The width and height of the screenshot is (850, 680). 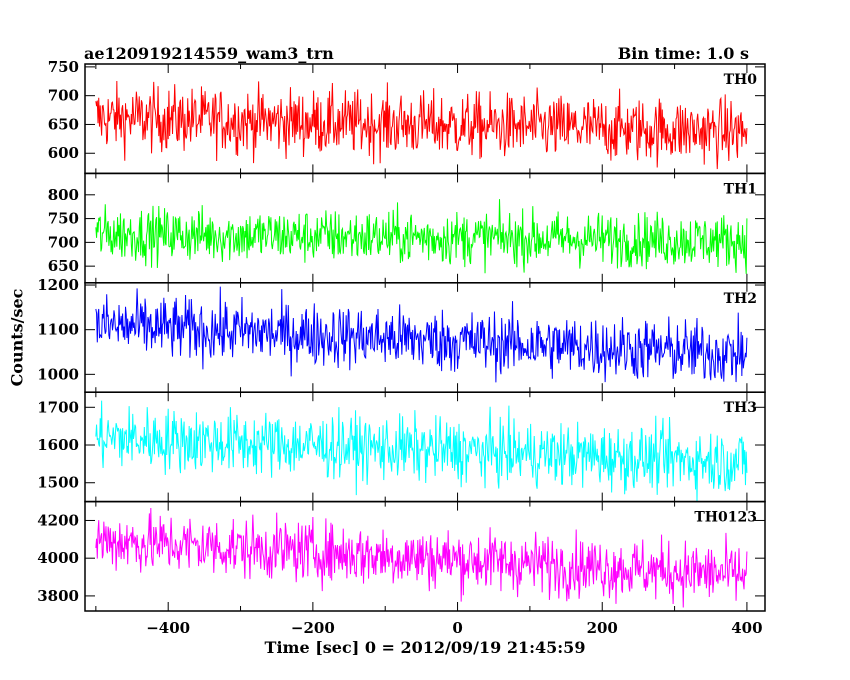 What do you see at coordinates (58, 596) in the screenshot?
I see `y-tick-label: 3800` at bounding box center [58, 596].